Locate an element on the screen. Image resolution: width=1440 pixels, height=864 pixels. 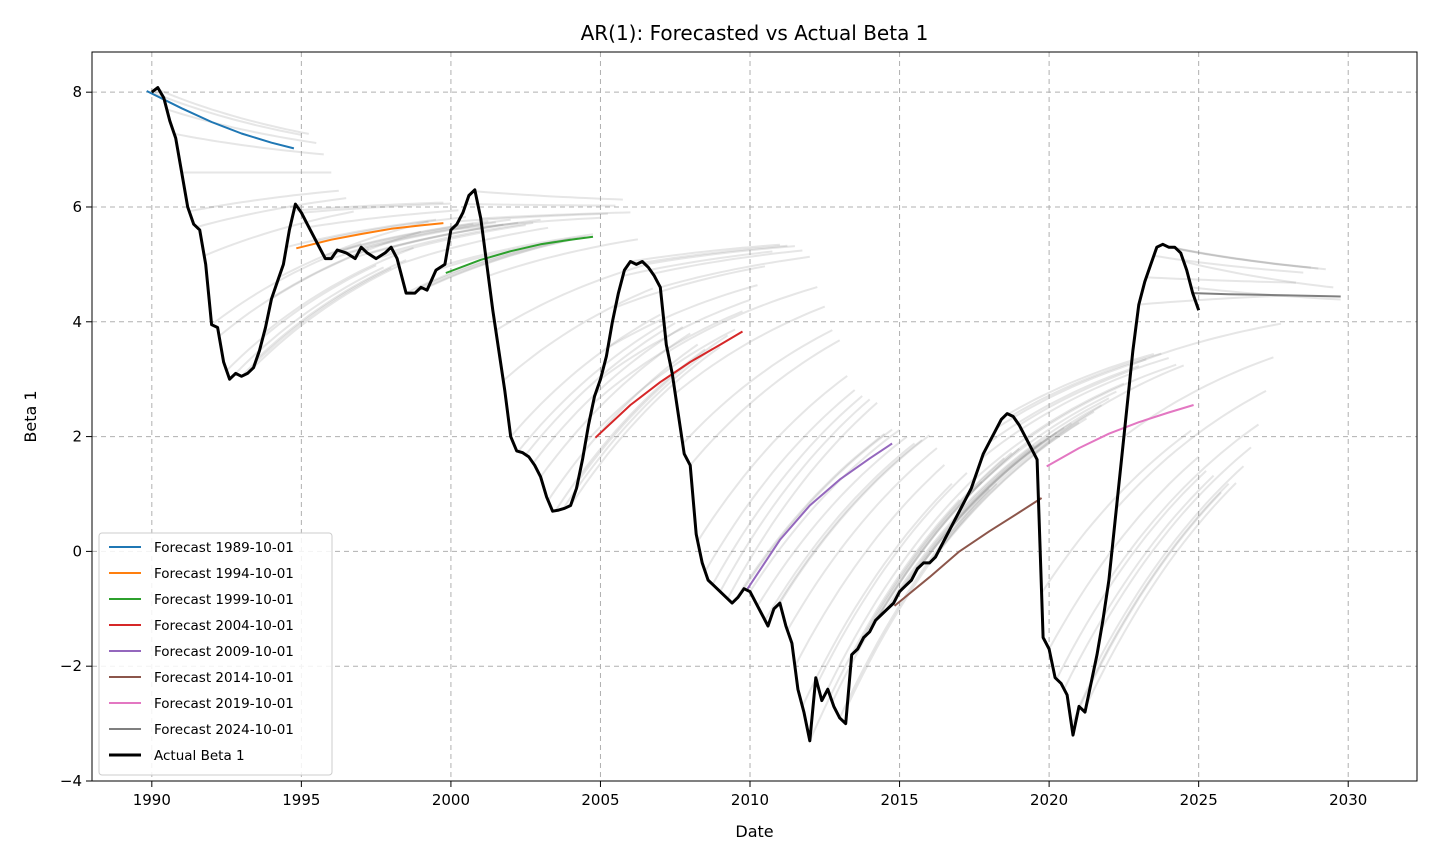
y-tick-label: 2 is located at coordinates (77, 437).